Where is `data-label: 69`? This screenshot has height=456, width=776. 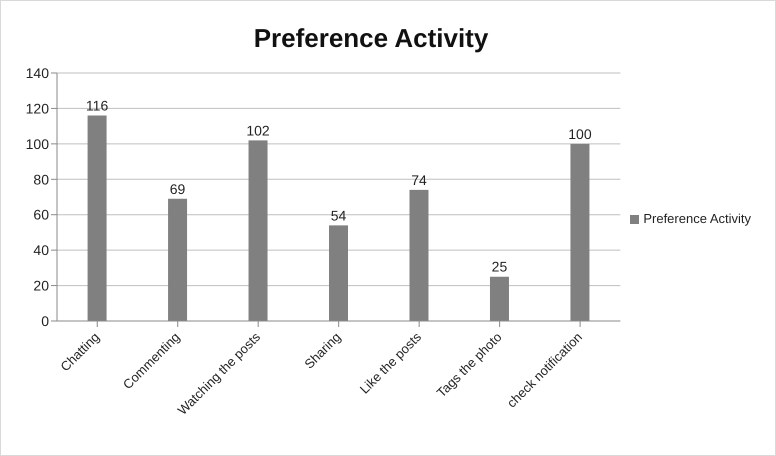
data-label: 69 is located at coordinates (178, 188).